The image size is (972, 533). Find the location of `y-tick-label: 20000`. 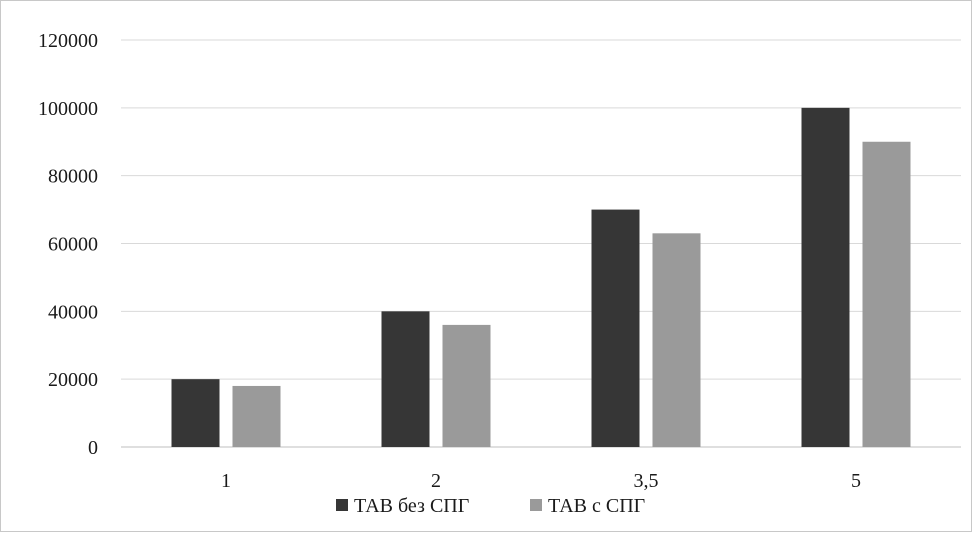

y-tick-label: 20000 is located at coordinates (73, 380).